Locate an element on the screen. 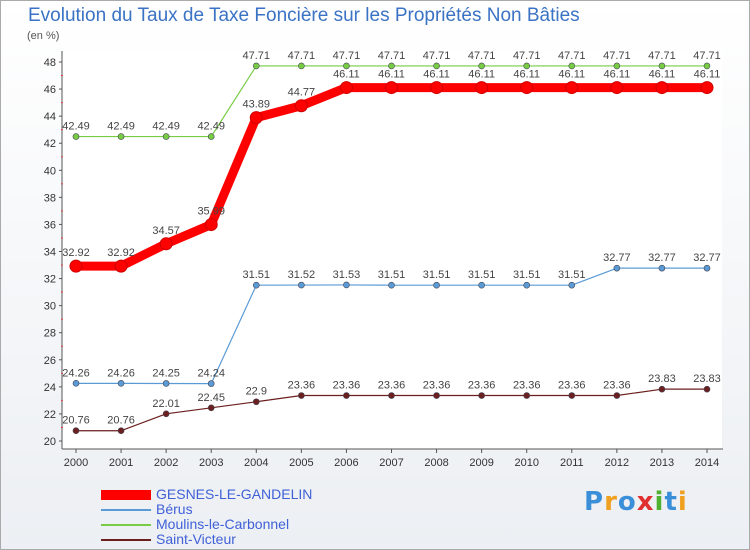  y-tick-label: 28 is located at coordinates (50, 334).